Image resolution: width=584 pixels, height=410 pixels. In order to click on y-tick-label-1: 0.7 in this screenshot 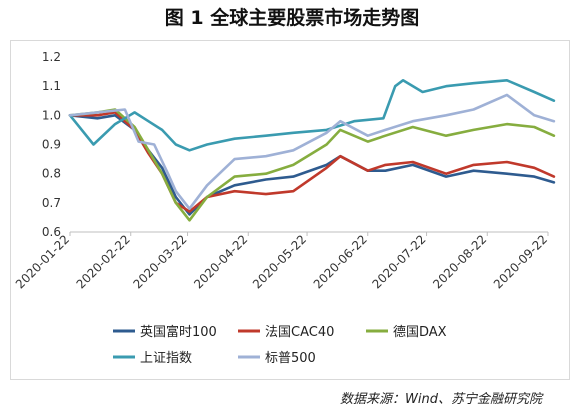, I will do `click(51, 203)`.